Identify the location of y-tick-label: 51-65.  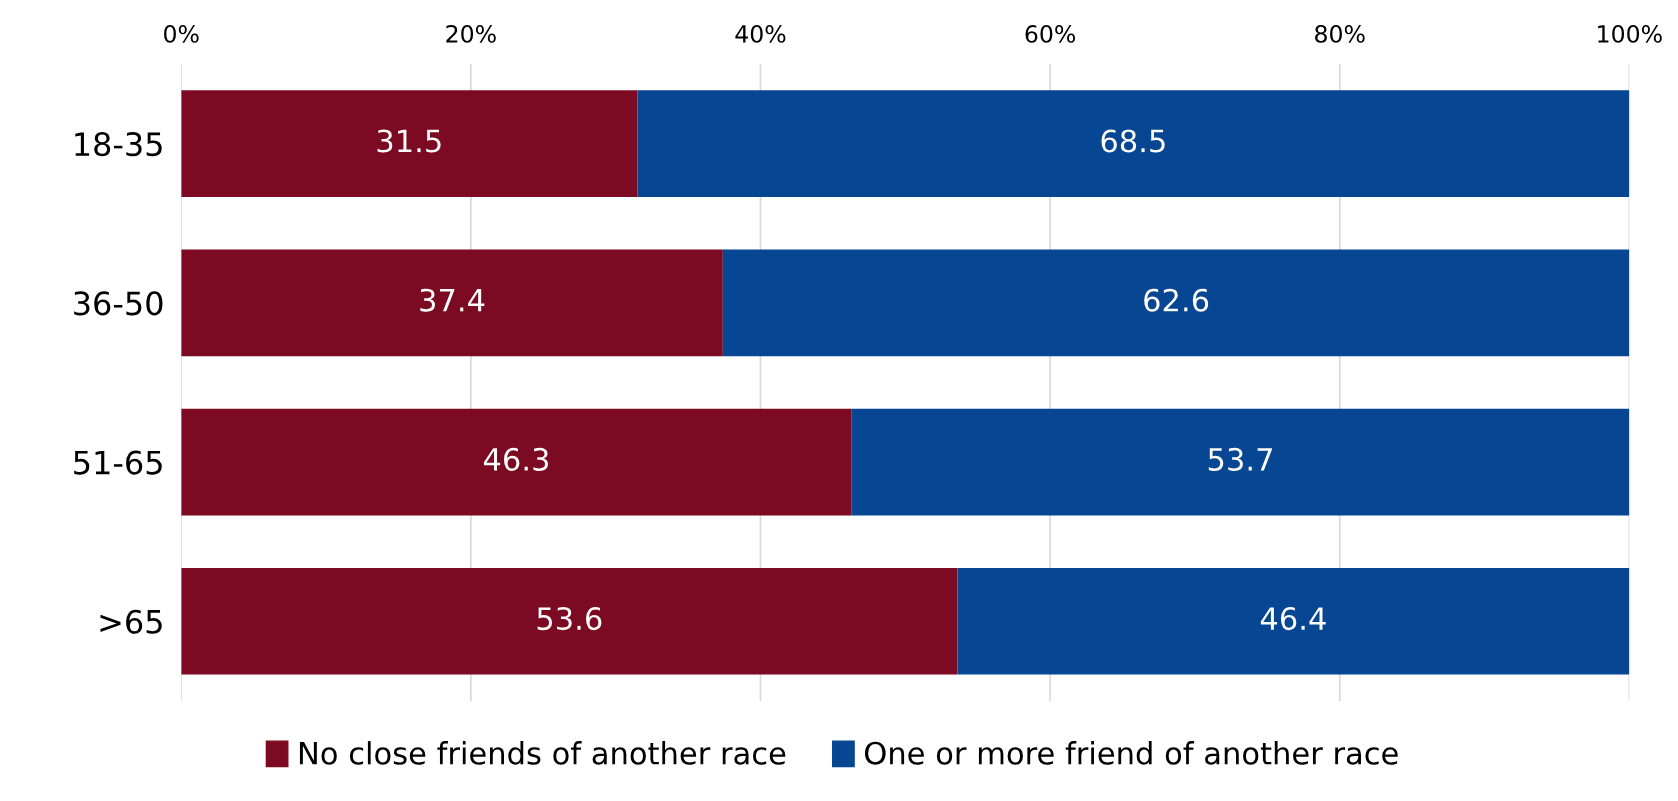
(118, 462).